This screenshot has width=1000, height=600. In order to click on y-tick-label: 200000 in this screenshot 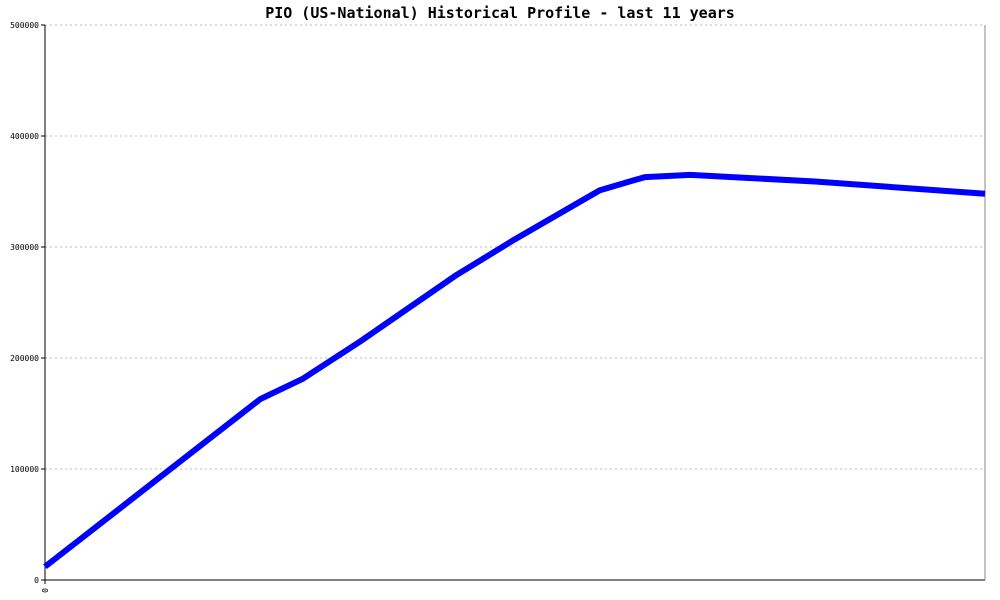, I will do `click(24, 358)`.